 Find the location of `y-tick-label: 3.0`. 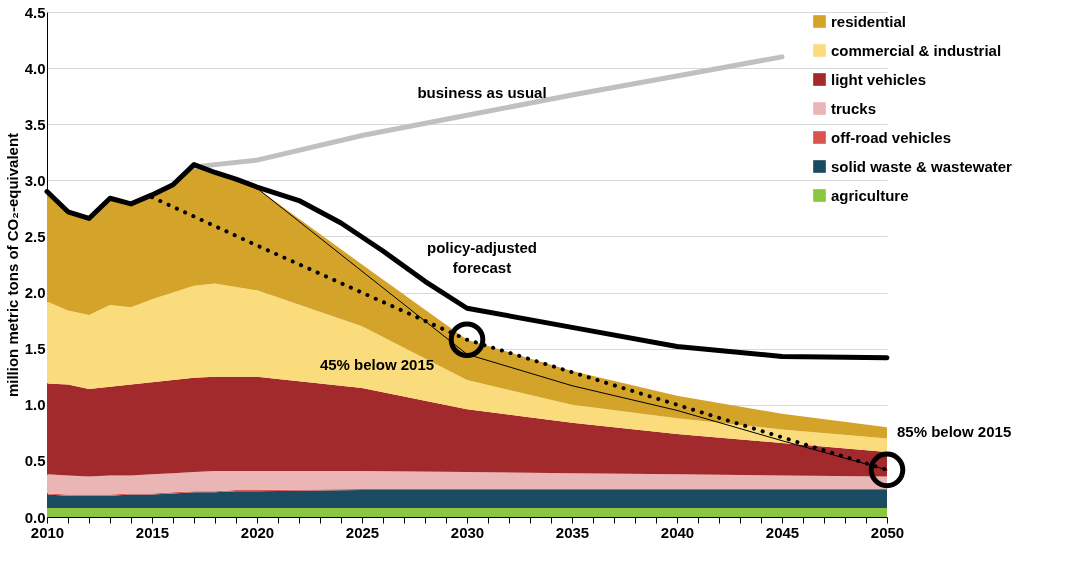

y-tick-label: 3.0 is located at coordinates (35, 180).